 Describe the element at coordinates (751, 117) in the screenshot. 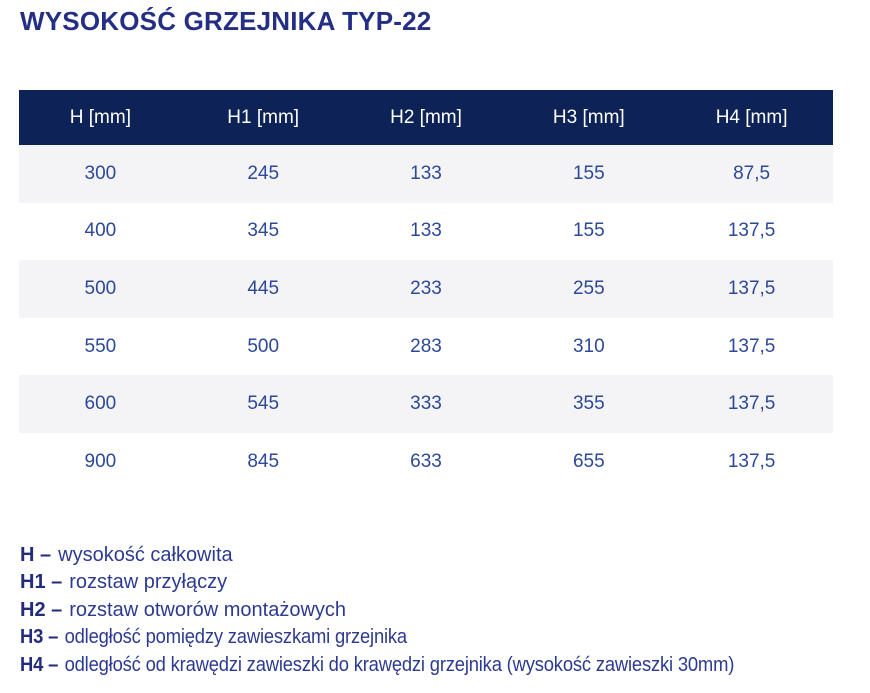

I see `column-header-h4: H4 [mm]` at that location.